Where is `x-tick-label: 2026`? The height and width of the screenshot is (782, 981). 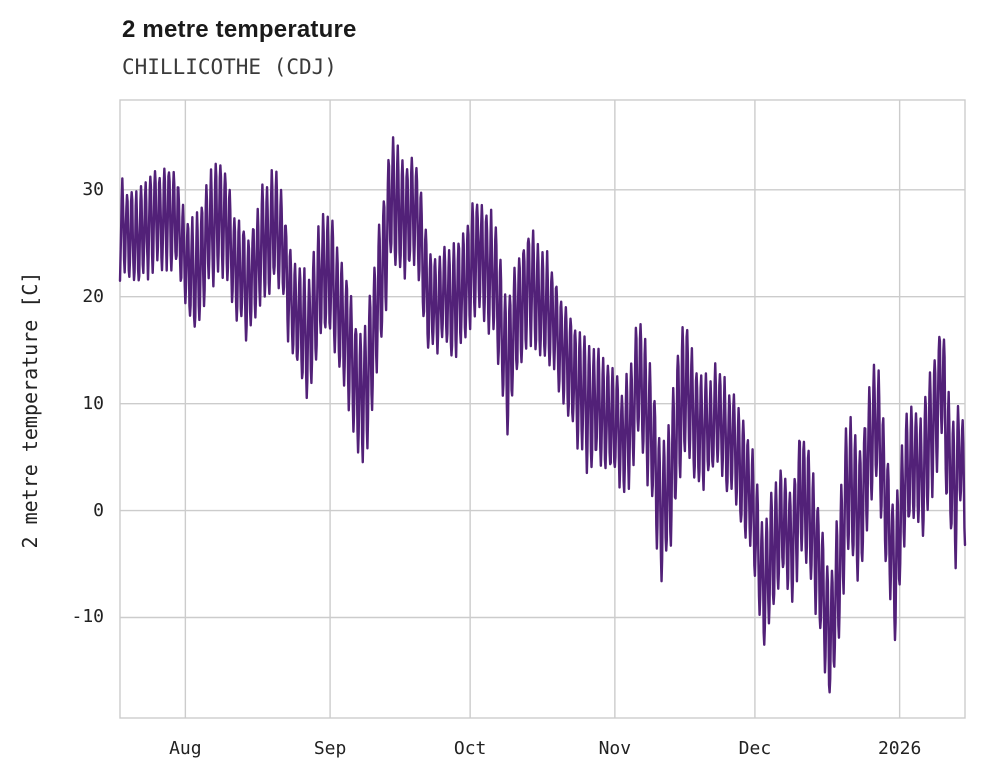
x-tick-label: 2026 is located at coordinates (899, 748).